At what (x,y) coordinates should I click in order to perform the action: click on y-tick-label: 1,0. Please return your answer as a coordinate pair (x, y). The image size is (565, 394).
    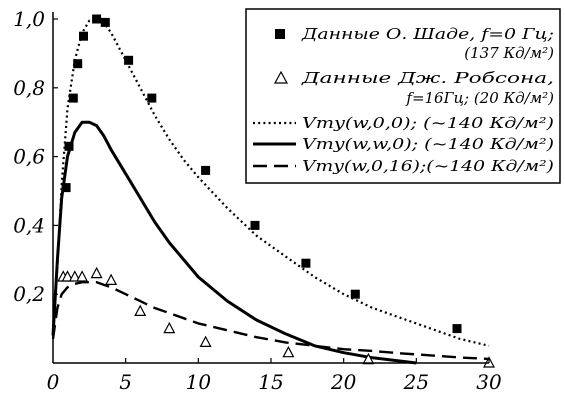
    Looking at the image, I should click on (29, 19).